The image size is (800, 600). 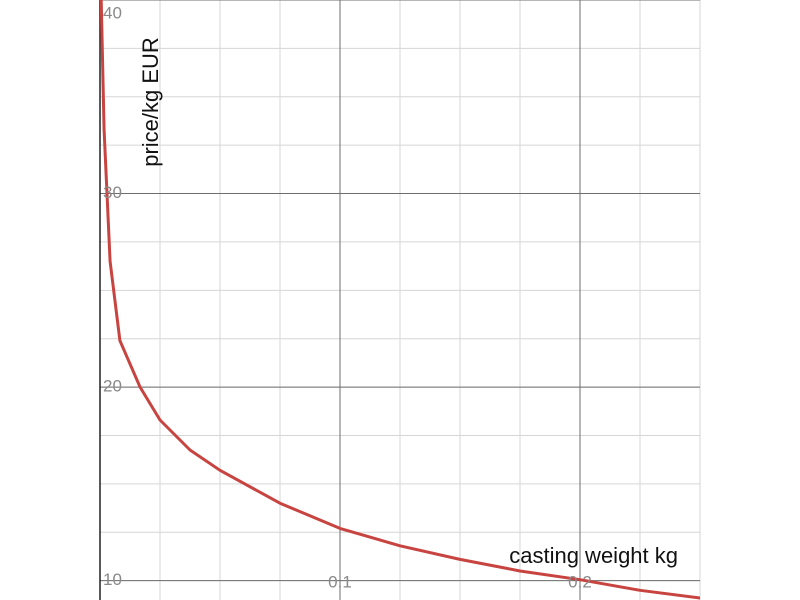 I want to click on y-axis-title: price/kg EUR, so click(x=150, y=102).